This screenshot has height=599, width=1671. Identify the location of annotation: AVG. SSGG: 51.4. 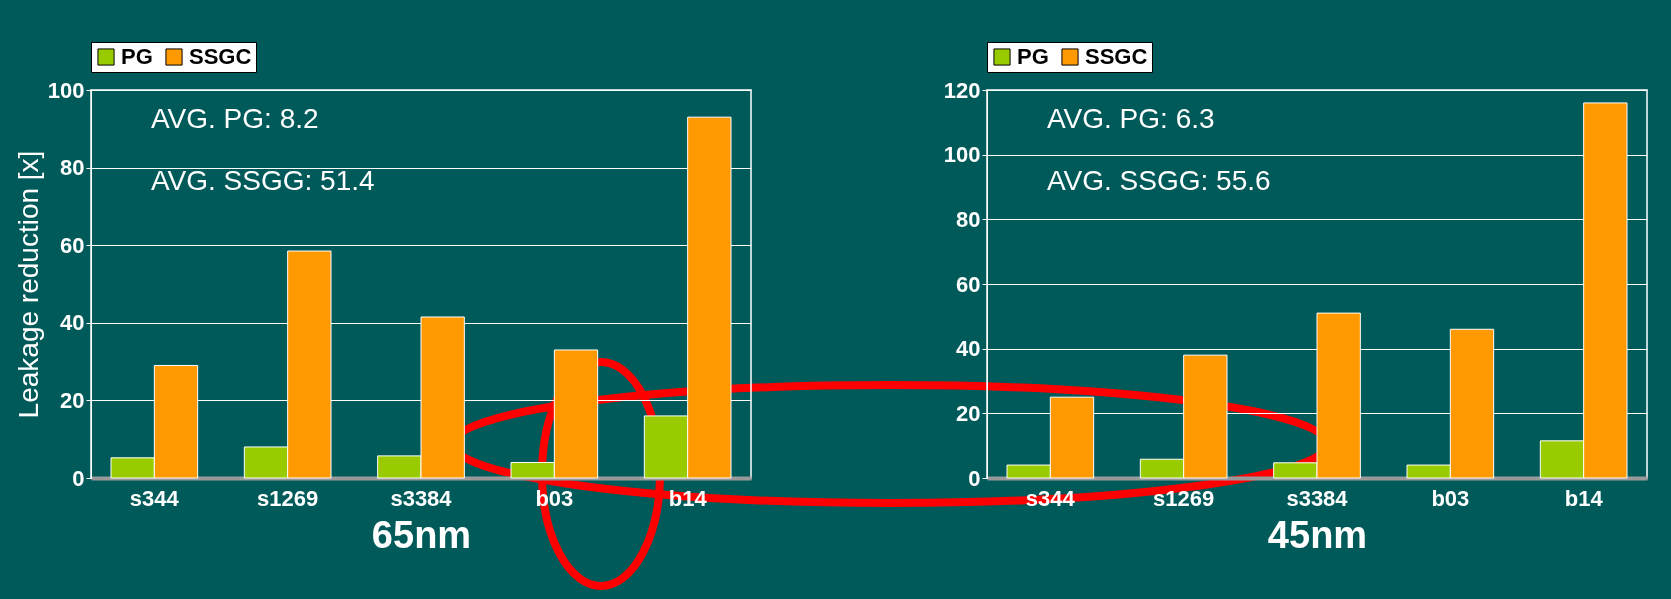
(263, 180).